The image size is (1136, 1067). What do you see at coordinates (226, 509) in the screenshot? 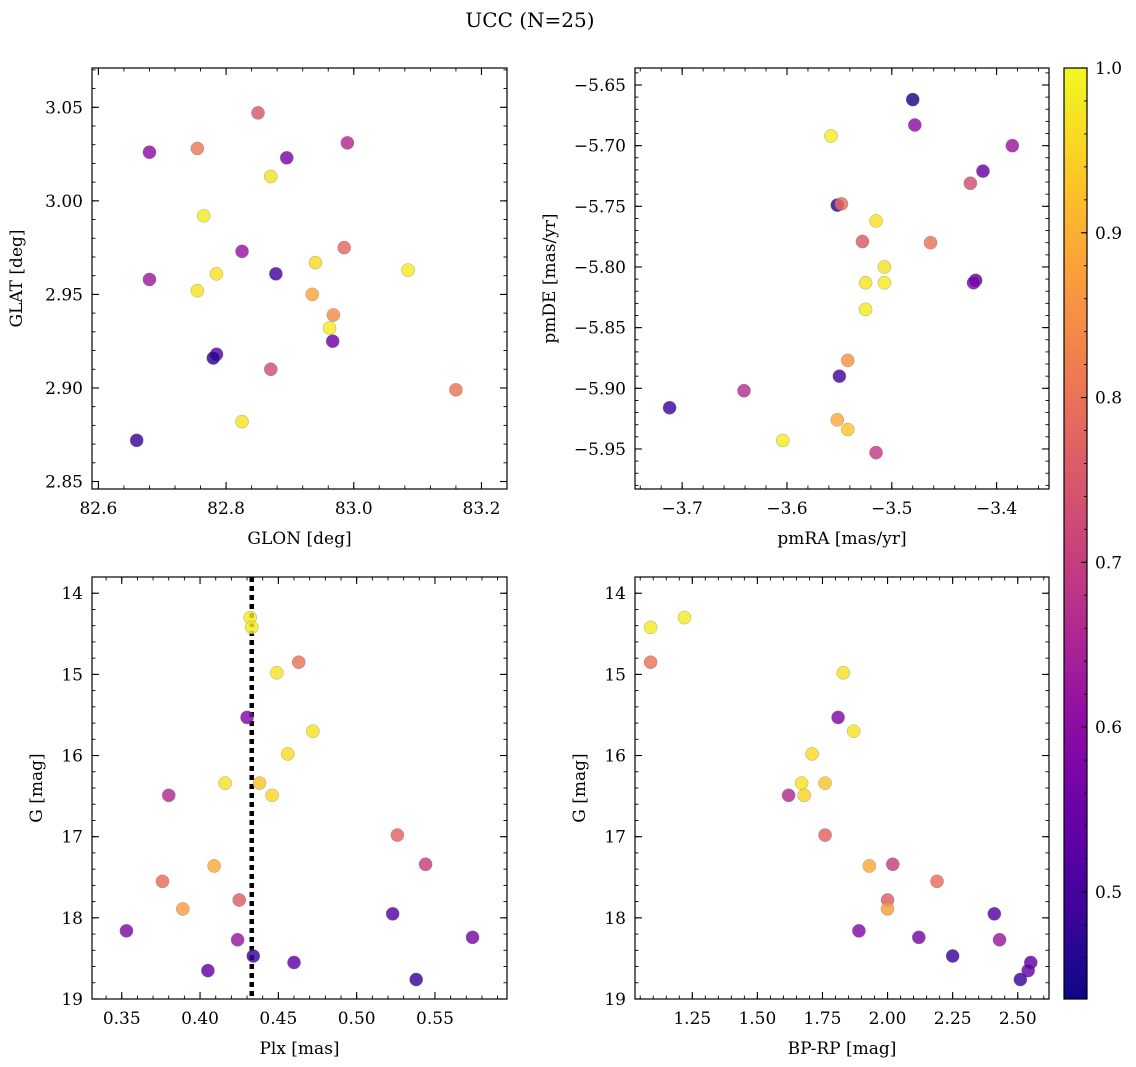
I see `x-tick-label: 82.8` at bounding box center [226, 509].